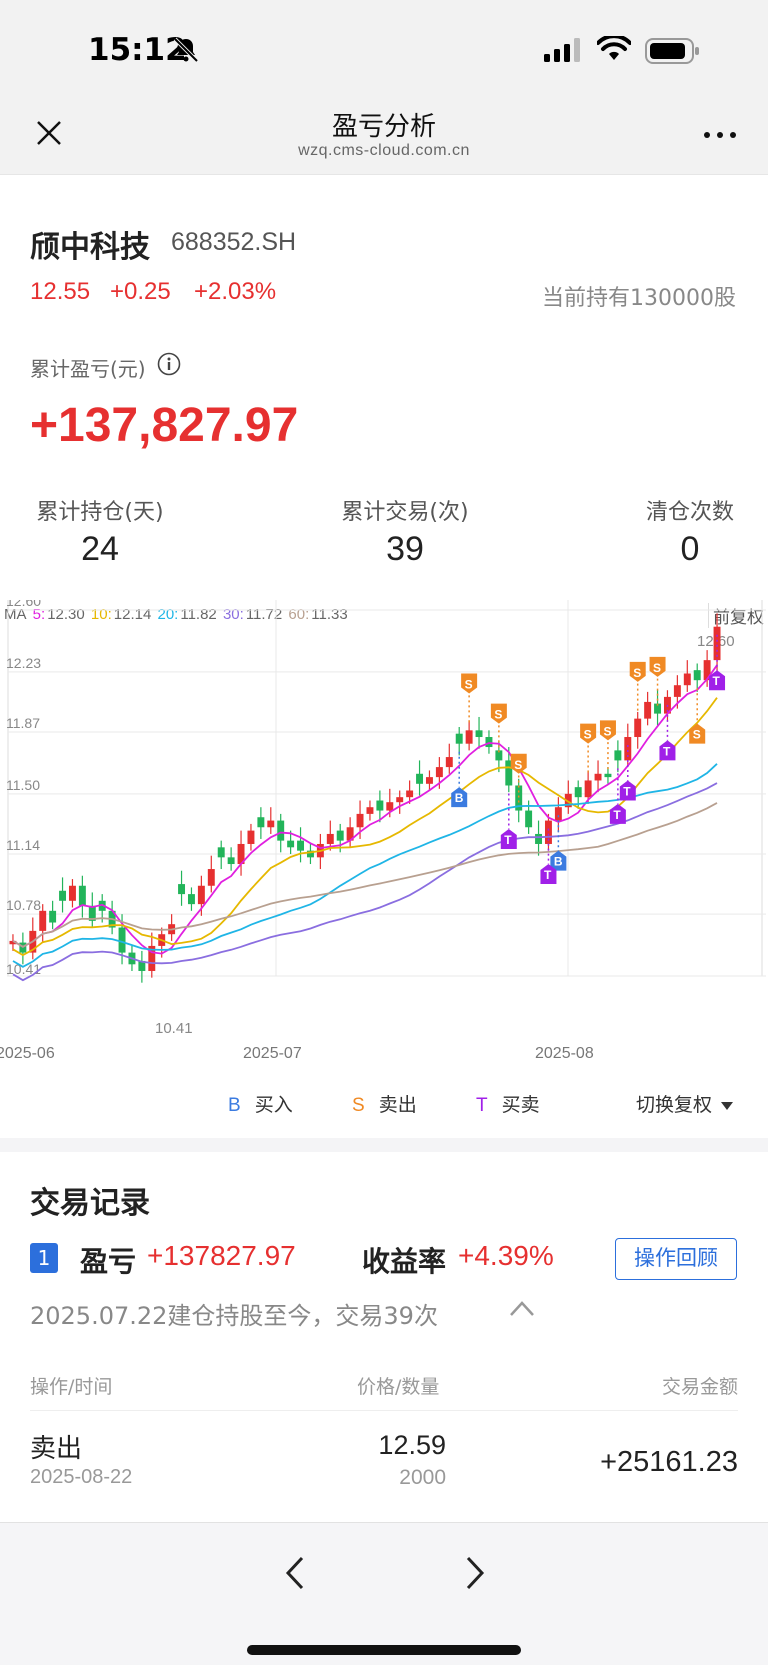 Image resolution: width=768 pixels, height=1665 pixels. I want to click on stat-clear-label: 清仓次数, so click(689, 512).